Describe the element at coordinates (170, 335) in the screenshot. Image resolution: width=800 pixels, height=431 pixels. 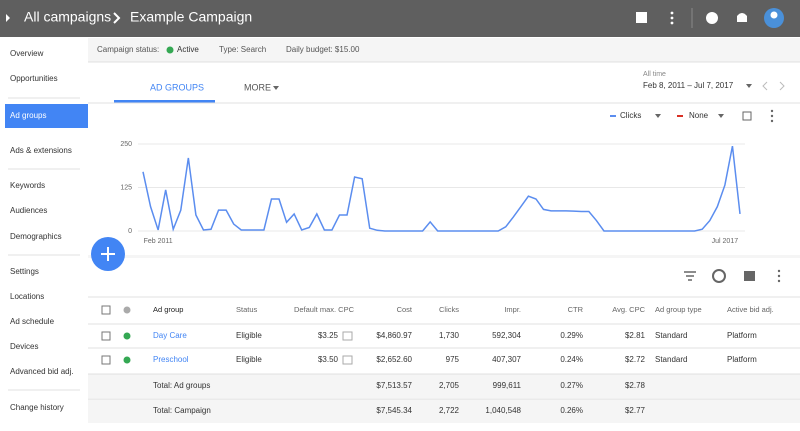
I see `ad-group-link: Day Care` at that location.